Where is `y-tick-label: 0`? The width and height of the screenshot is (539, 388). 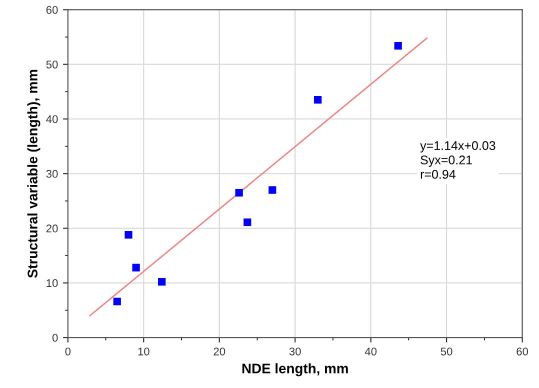 y-tick-label: 0 is located at coordinates (55, 338).